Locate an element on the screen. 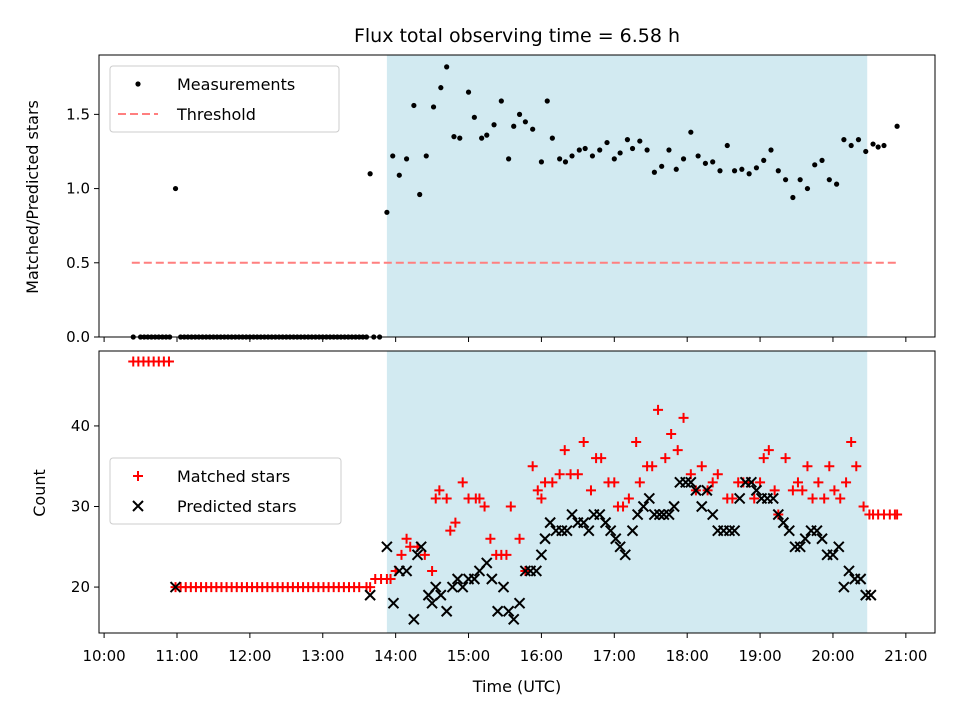 The height and width of the screenshot is (720, 960). legend-label: Predicted stars is located at coordinates (237, 506).